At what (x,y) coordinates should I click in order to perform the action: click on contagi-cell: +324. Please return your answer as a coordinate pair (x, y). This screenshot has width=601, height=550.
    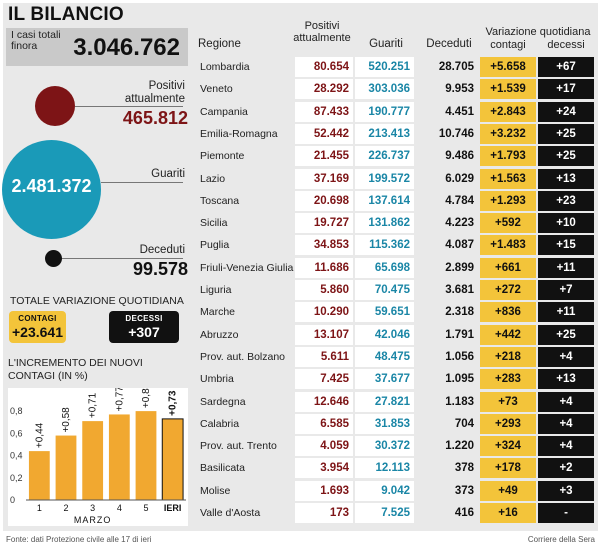
    Looking at the image, I should click on (508, 446).